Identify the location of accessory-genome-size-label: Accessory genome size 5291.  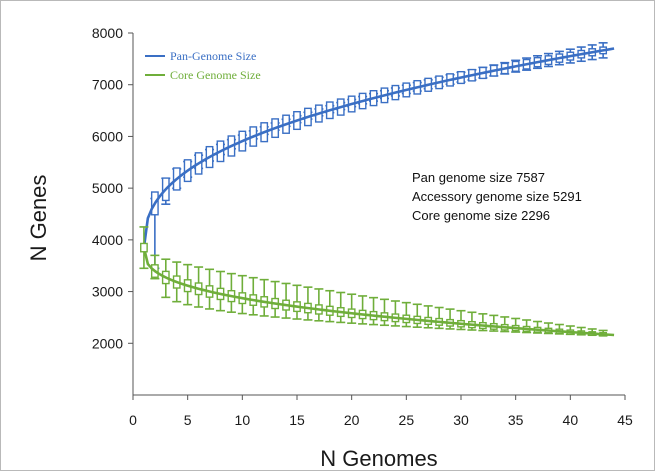
(497, 196).